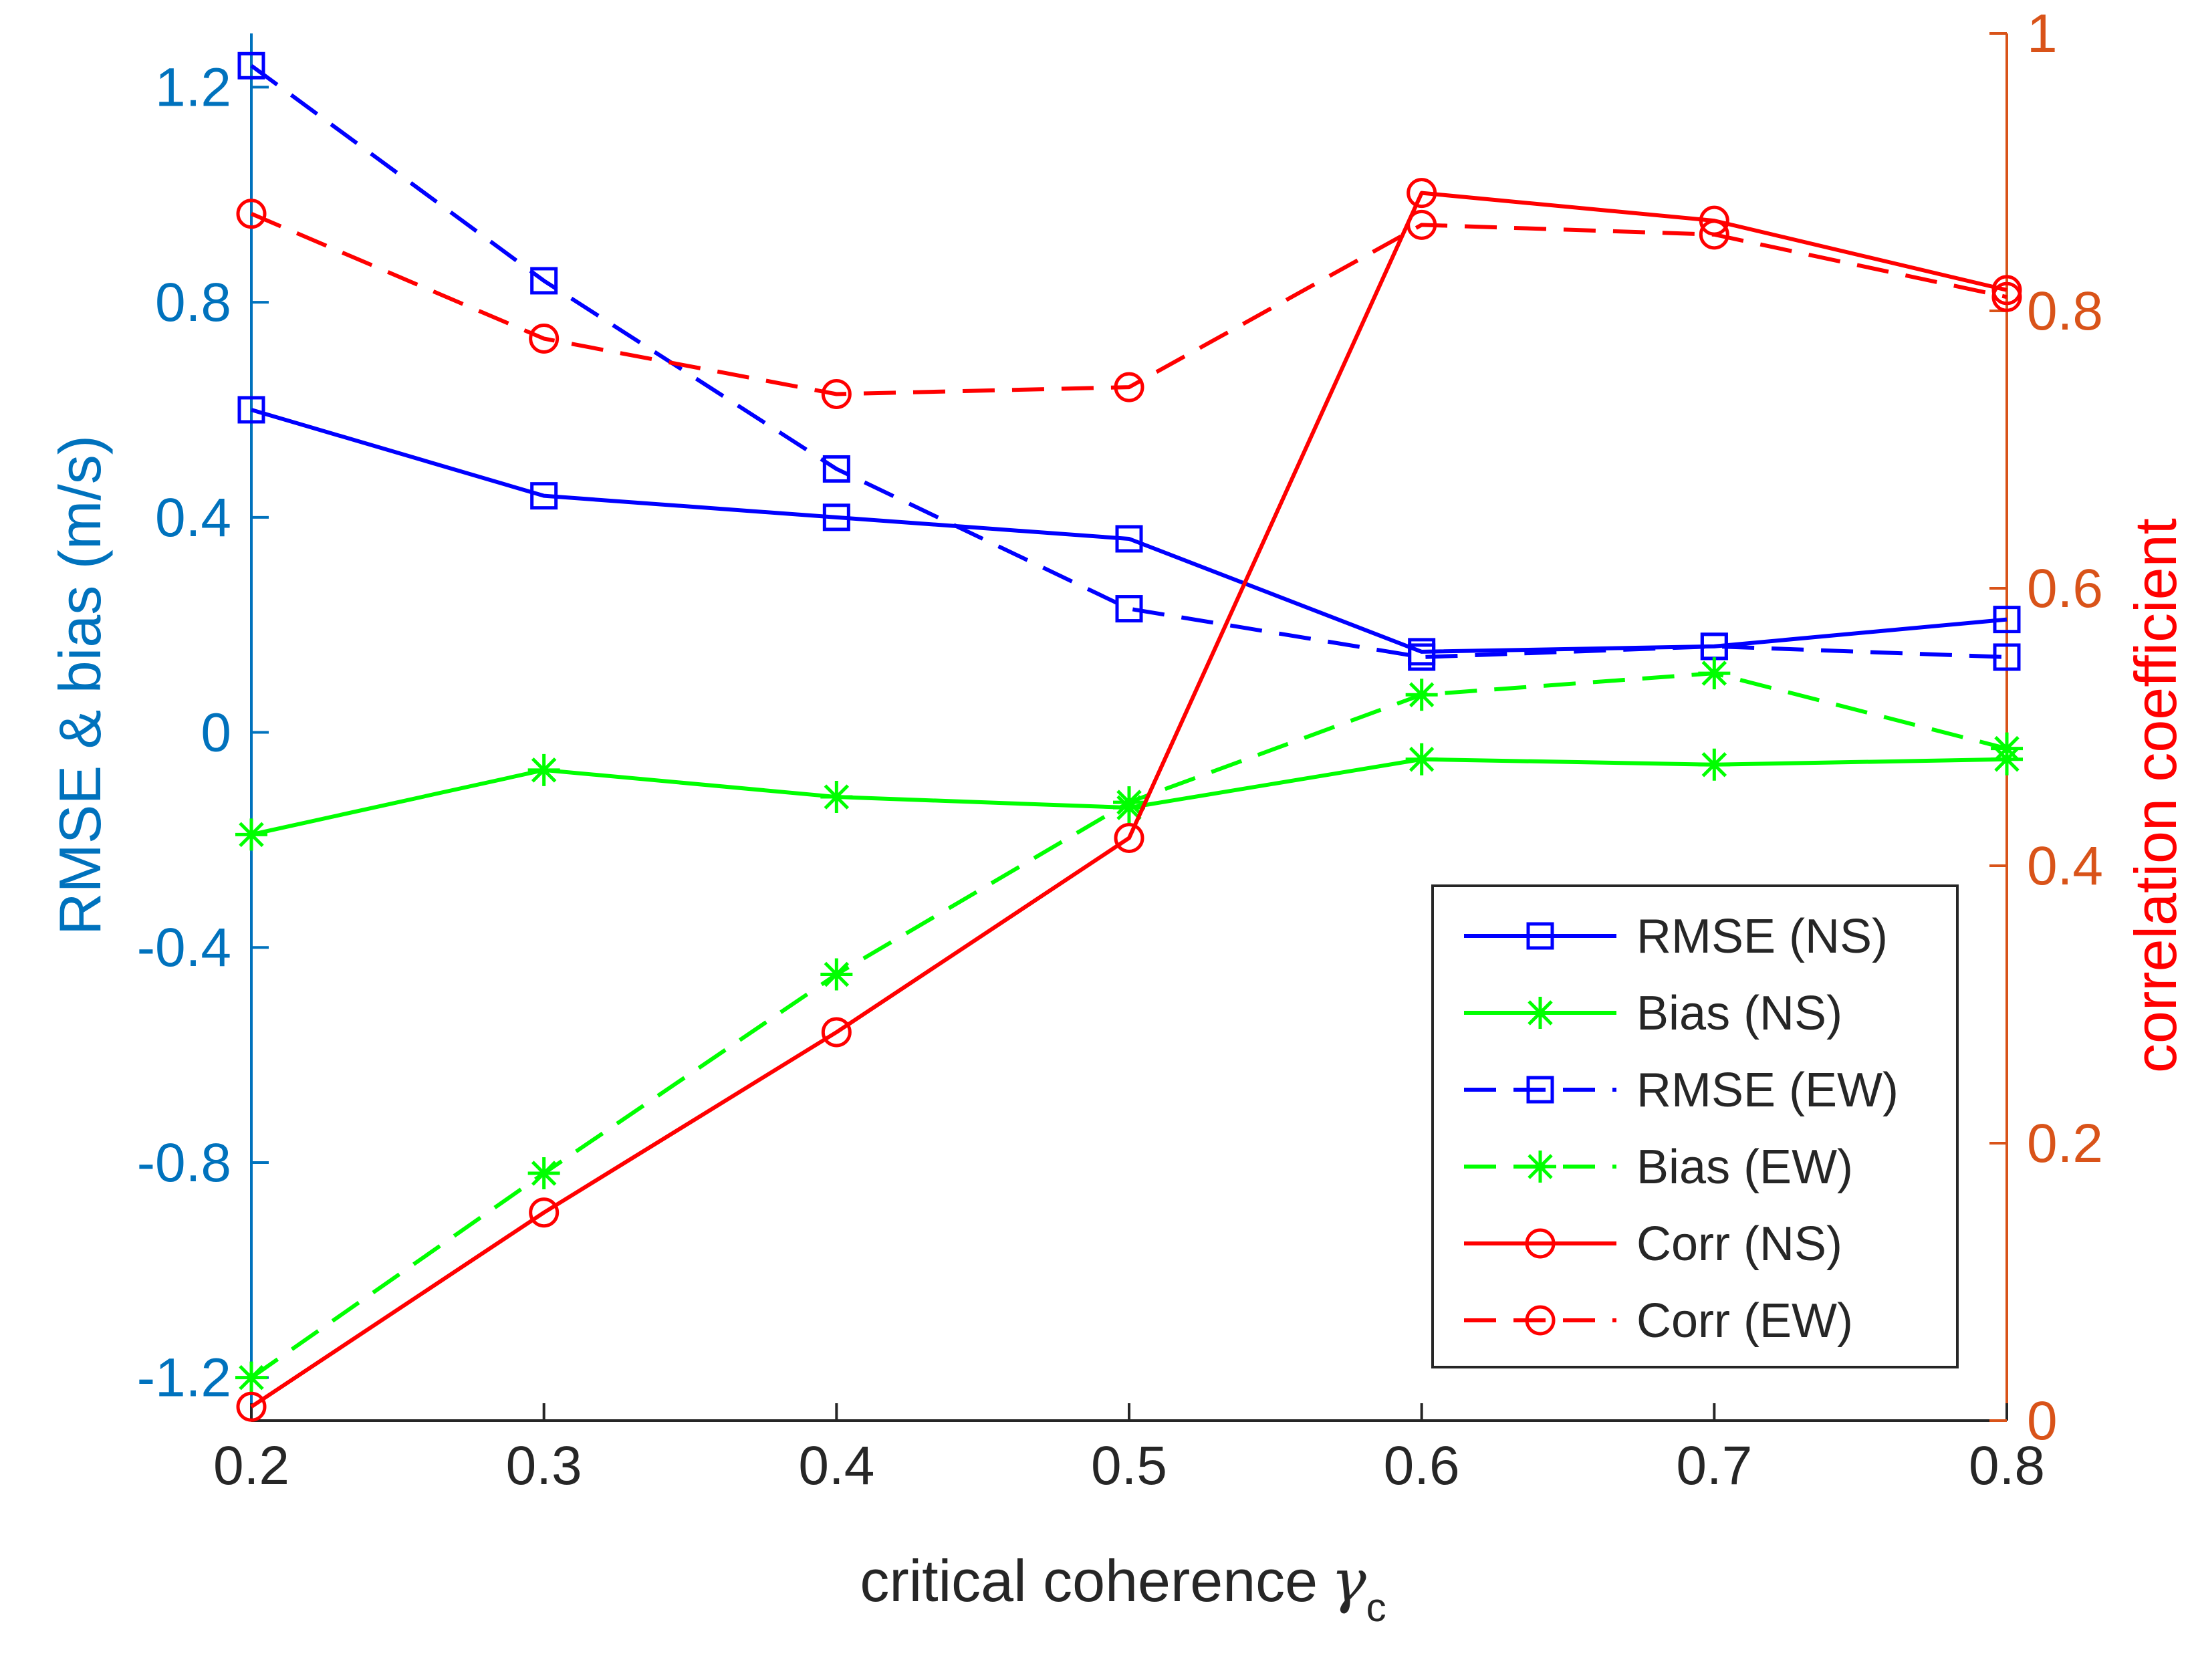  Describe the element at coordinates (1739, 1013) in the screenshot. I see `legend-label: Bias (NS)` at that location.